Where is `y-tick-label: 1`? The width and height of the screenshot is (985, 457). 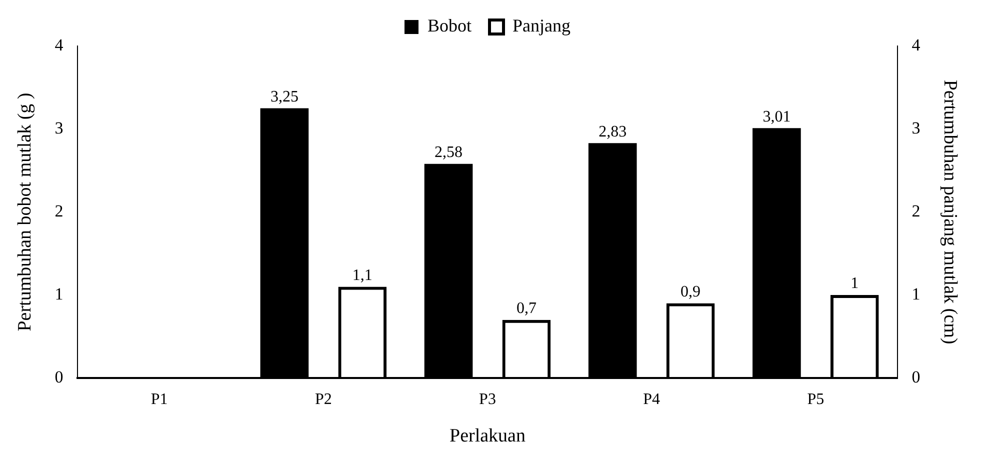
y-tick-label: 1 is located at coordinates (59, 294).